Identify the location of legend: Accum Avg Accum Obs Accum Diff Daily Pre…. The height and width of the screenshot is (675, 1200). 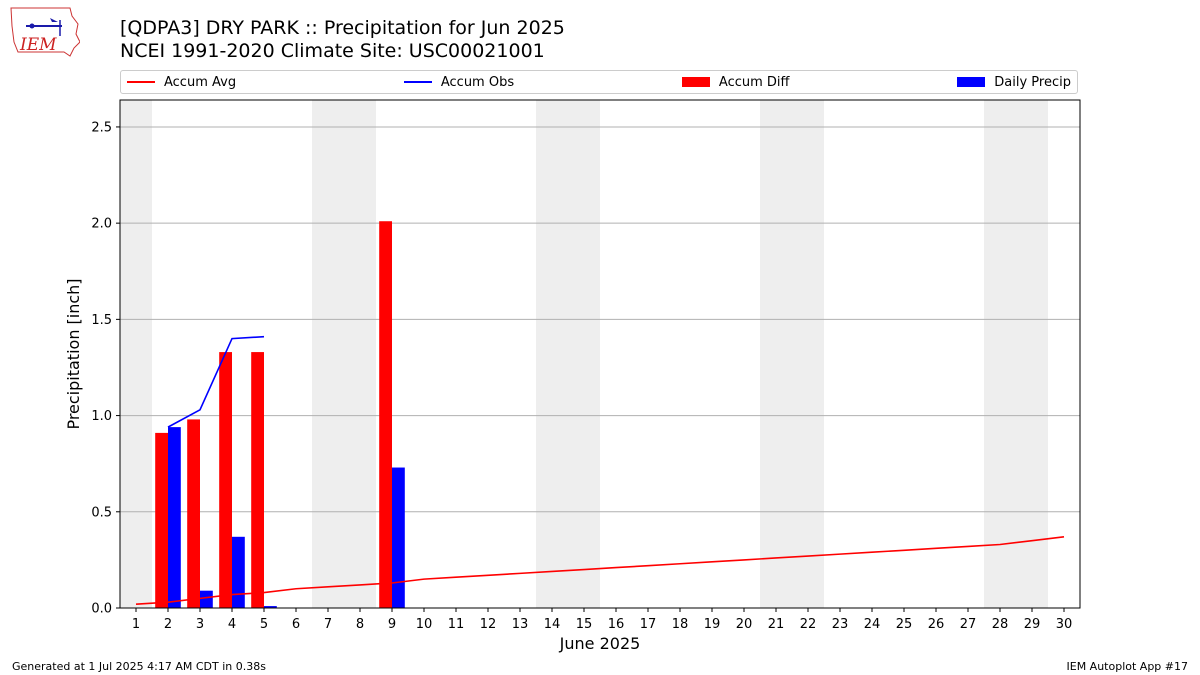
(599, 82).